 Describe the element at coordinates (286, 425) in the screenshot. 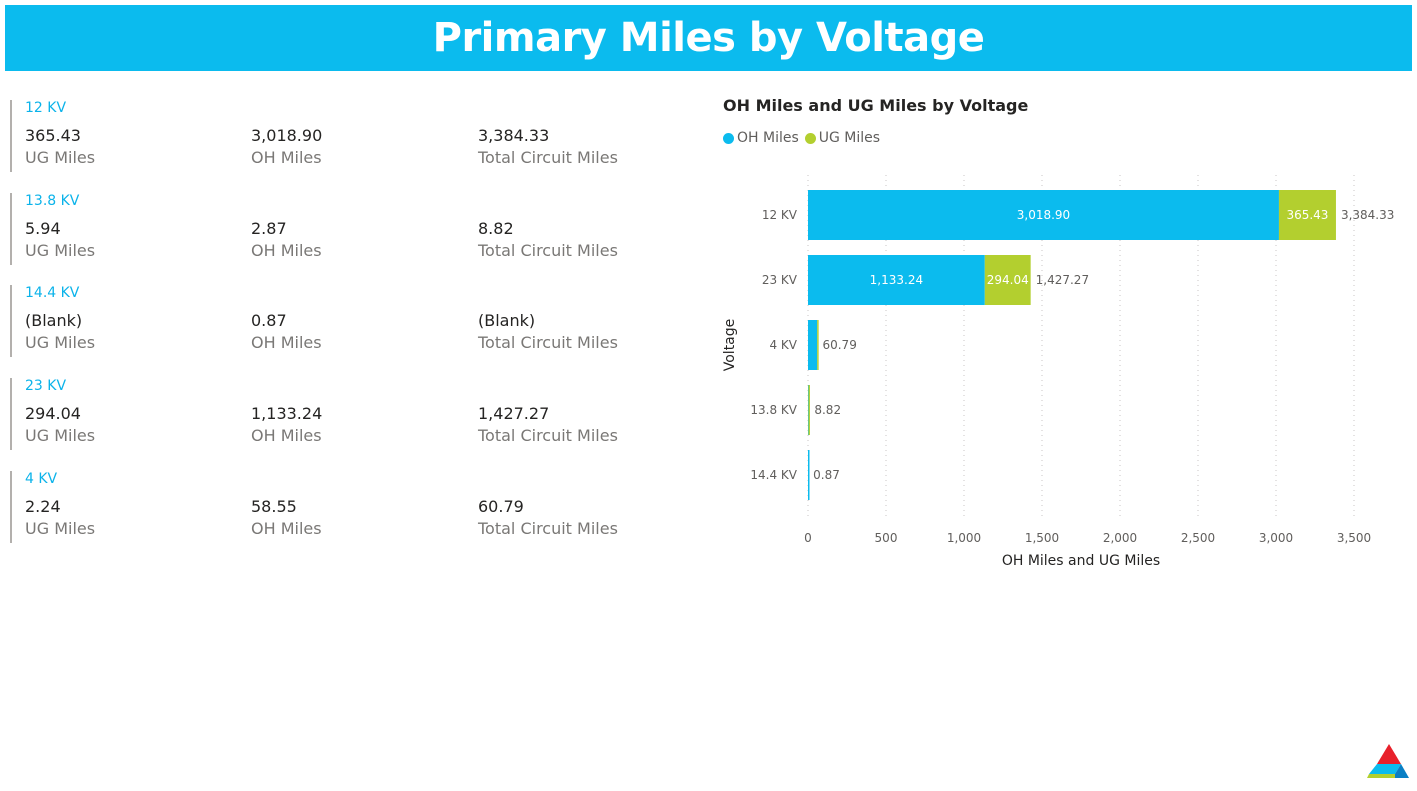

I see `oh-metric: 1,133.24 OH Miles` at that location.